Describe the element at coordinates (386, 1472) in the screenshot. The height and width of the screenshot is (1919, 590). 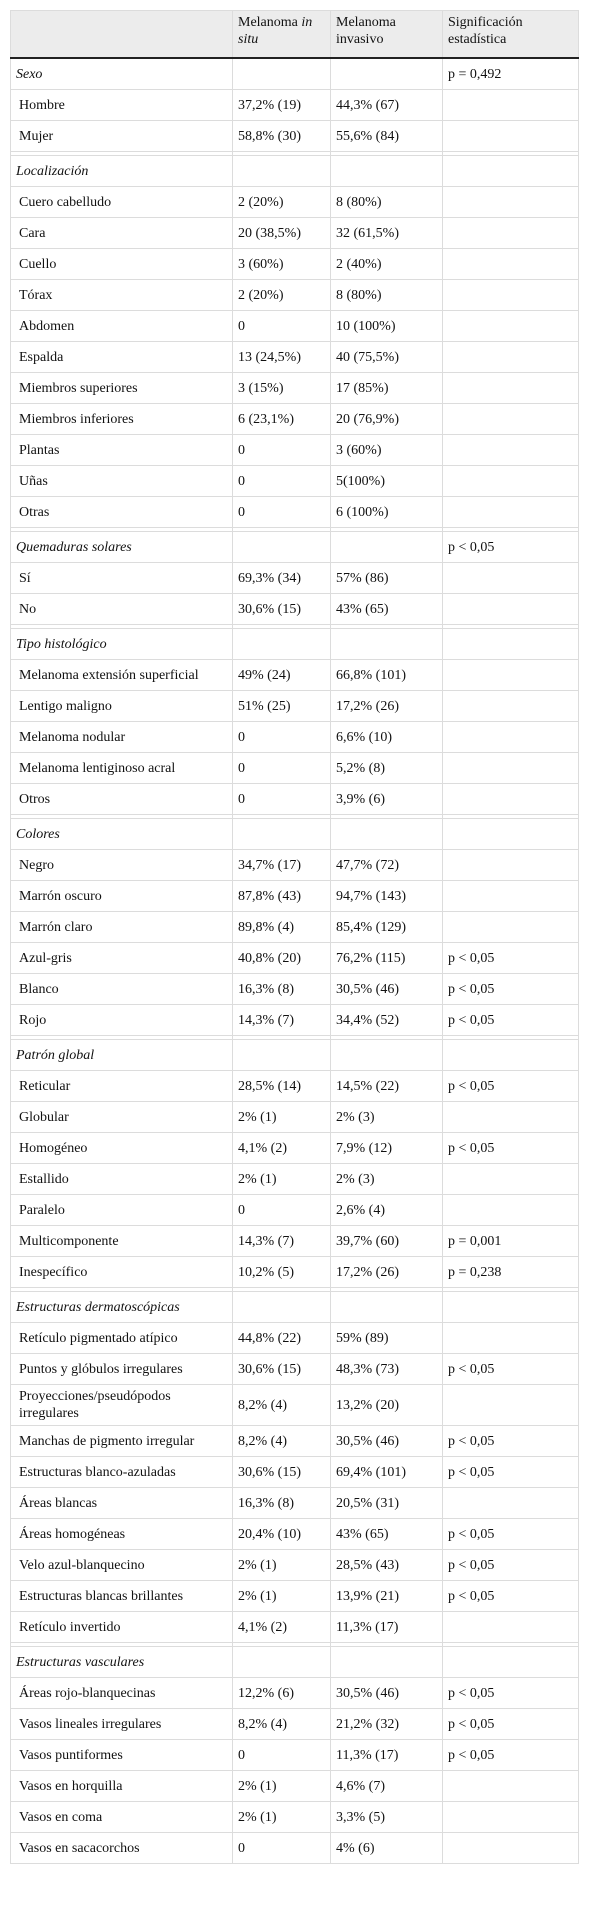
I see `cell: 69,4% (101)` at that location.